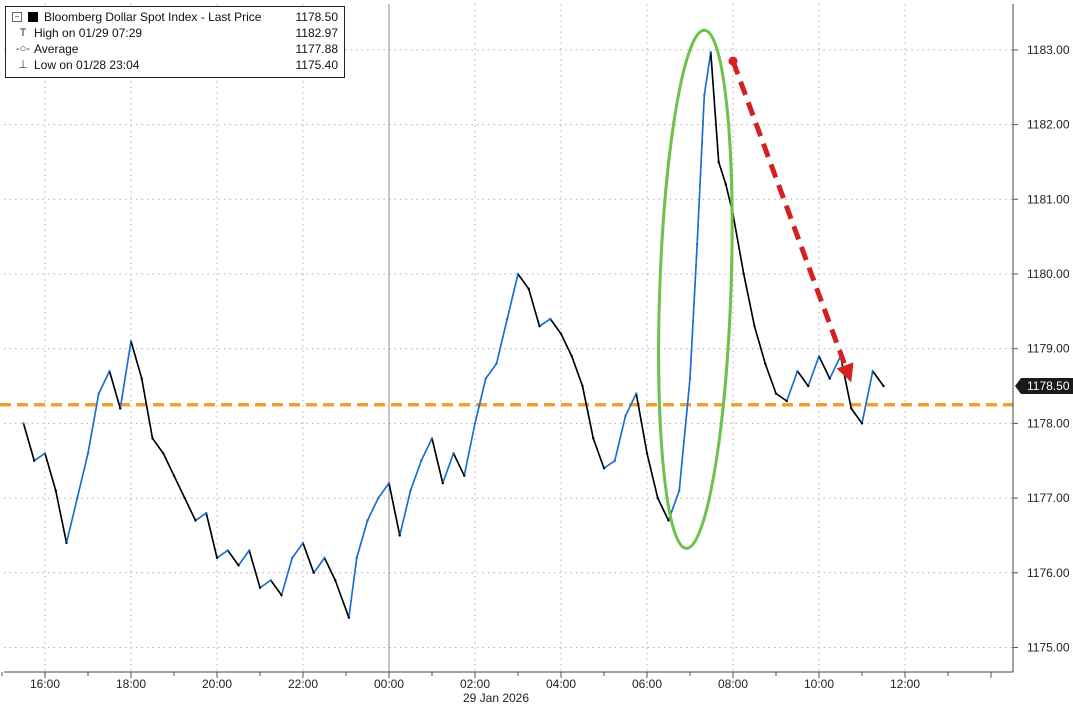 This screenshot has height=705, width=1073. I want to click on y-tick-label: 1178.00, so click(1048, 423).